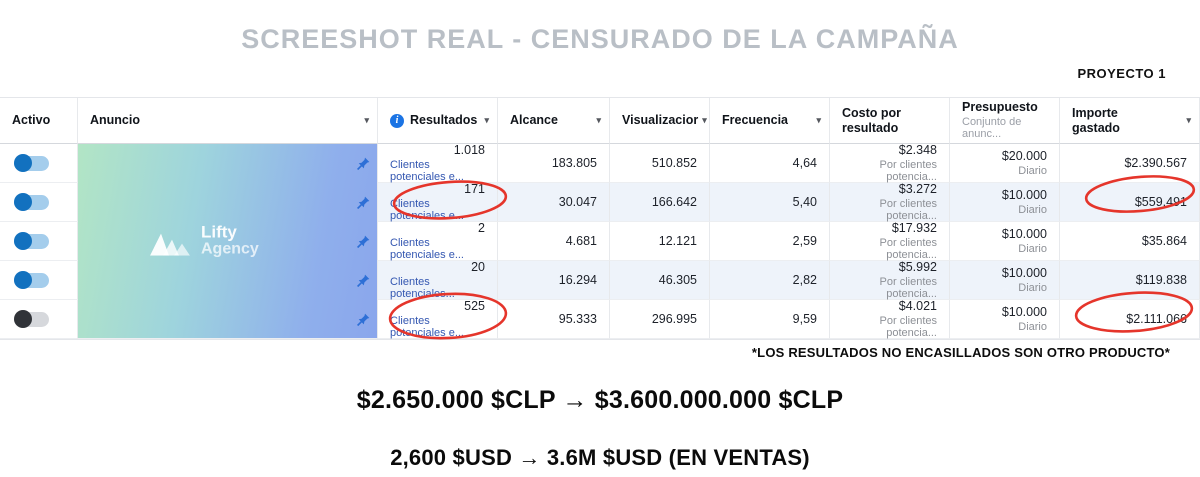 The height and width of the screenshot is (477, 1200). What do you see at coordinates (534, 120) in the screenshot?
I see `column-label: Alcance` at bounding box center [534, 120].